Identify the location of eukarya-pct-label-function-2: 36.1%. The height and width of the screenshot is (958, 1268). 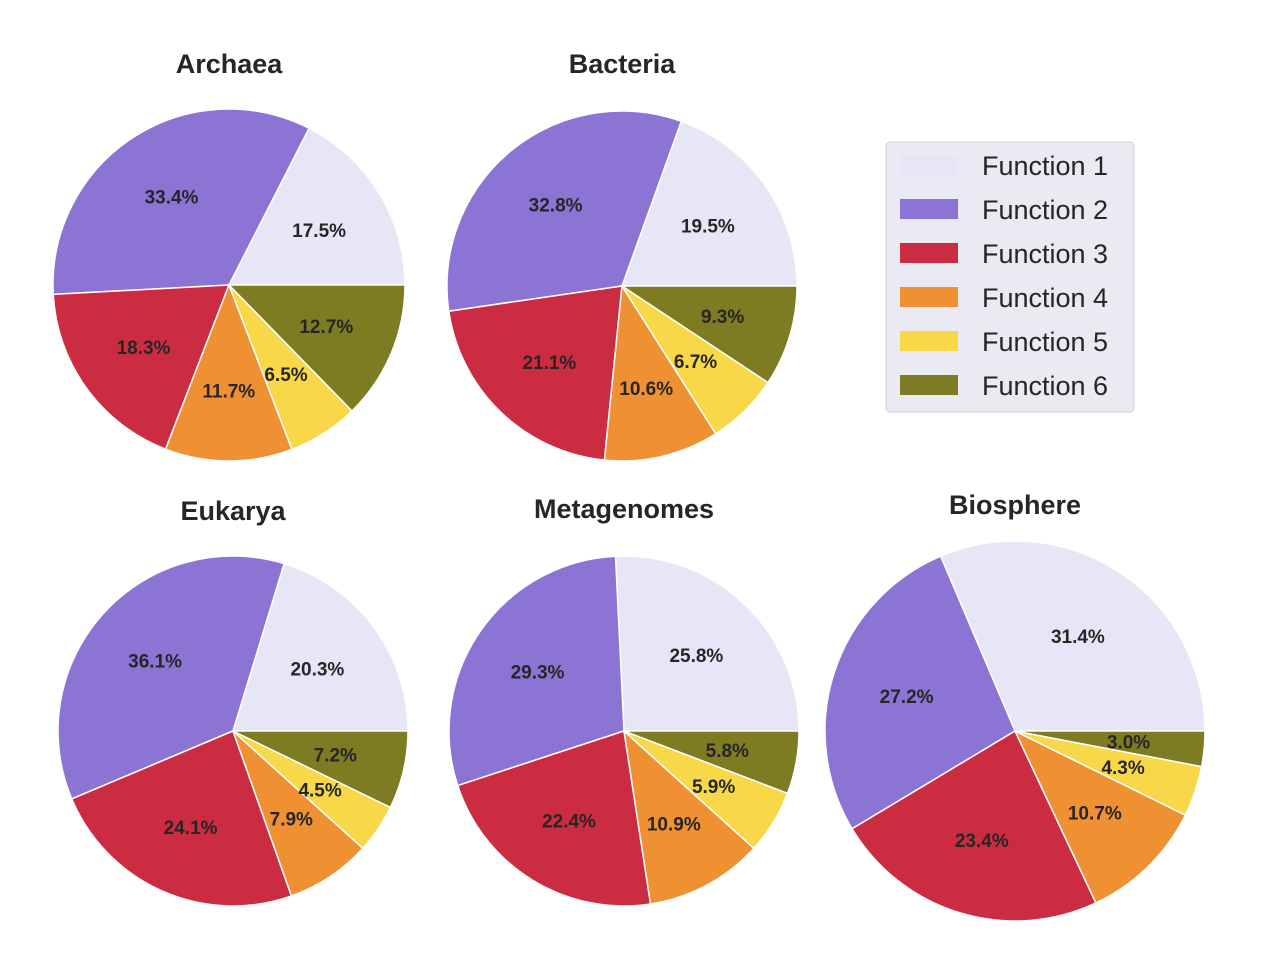
(155, 662).